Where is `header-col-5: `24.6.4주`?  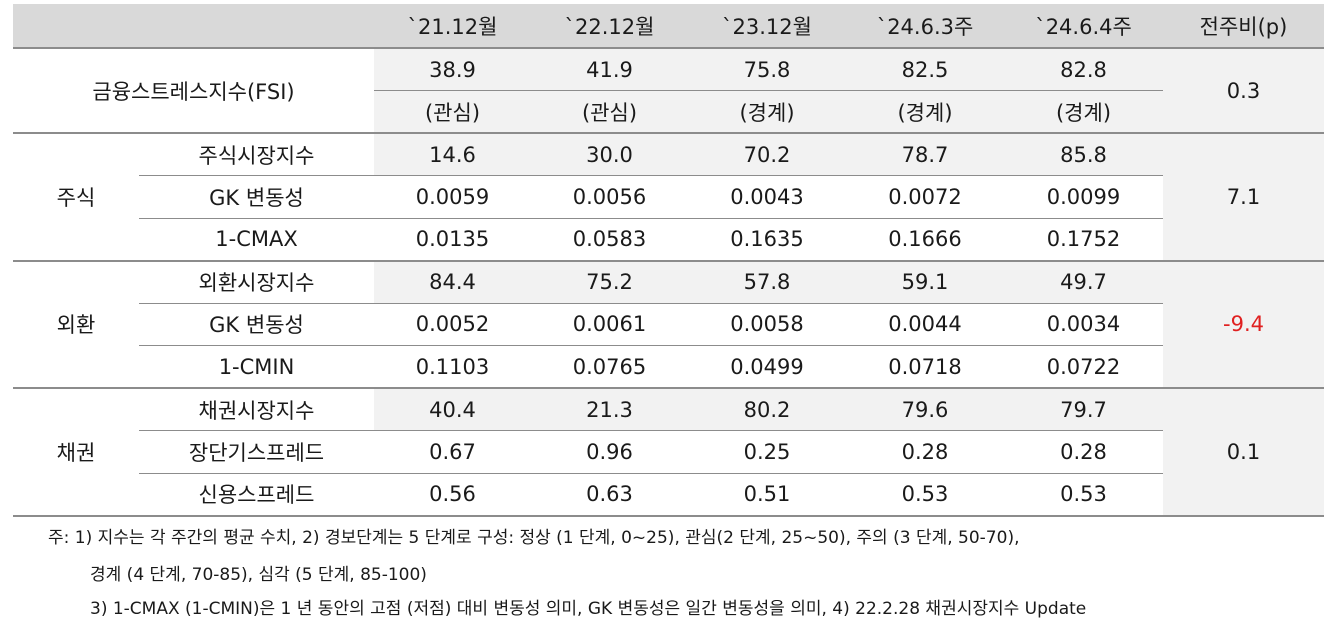 header-col-5: `24.6.4주 is located at coordinates (1083, 26).